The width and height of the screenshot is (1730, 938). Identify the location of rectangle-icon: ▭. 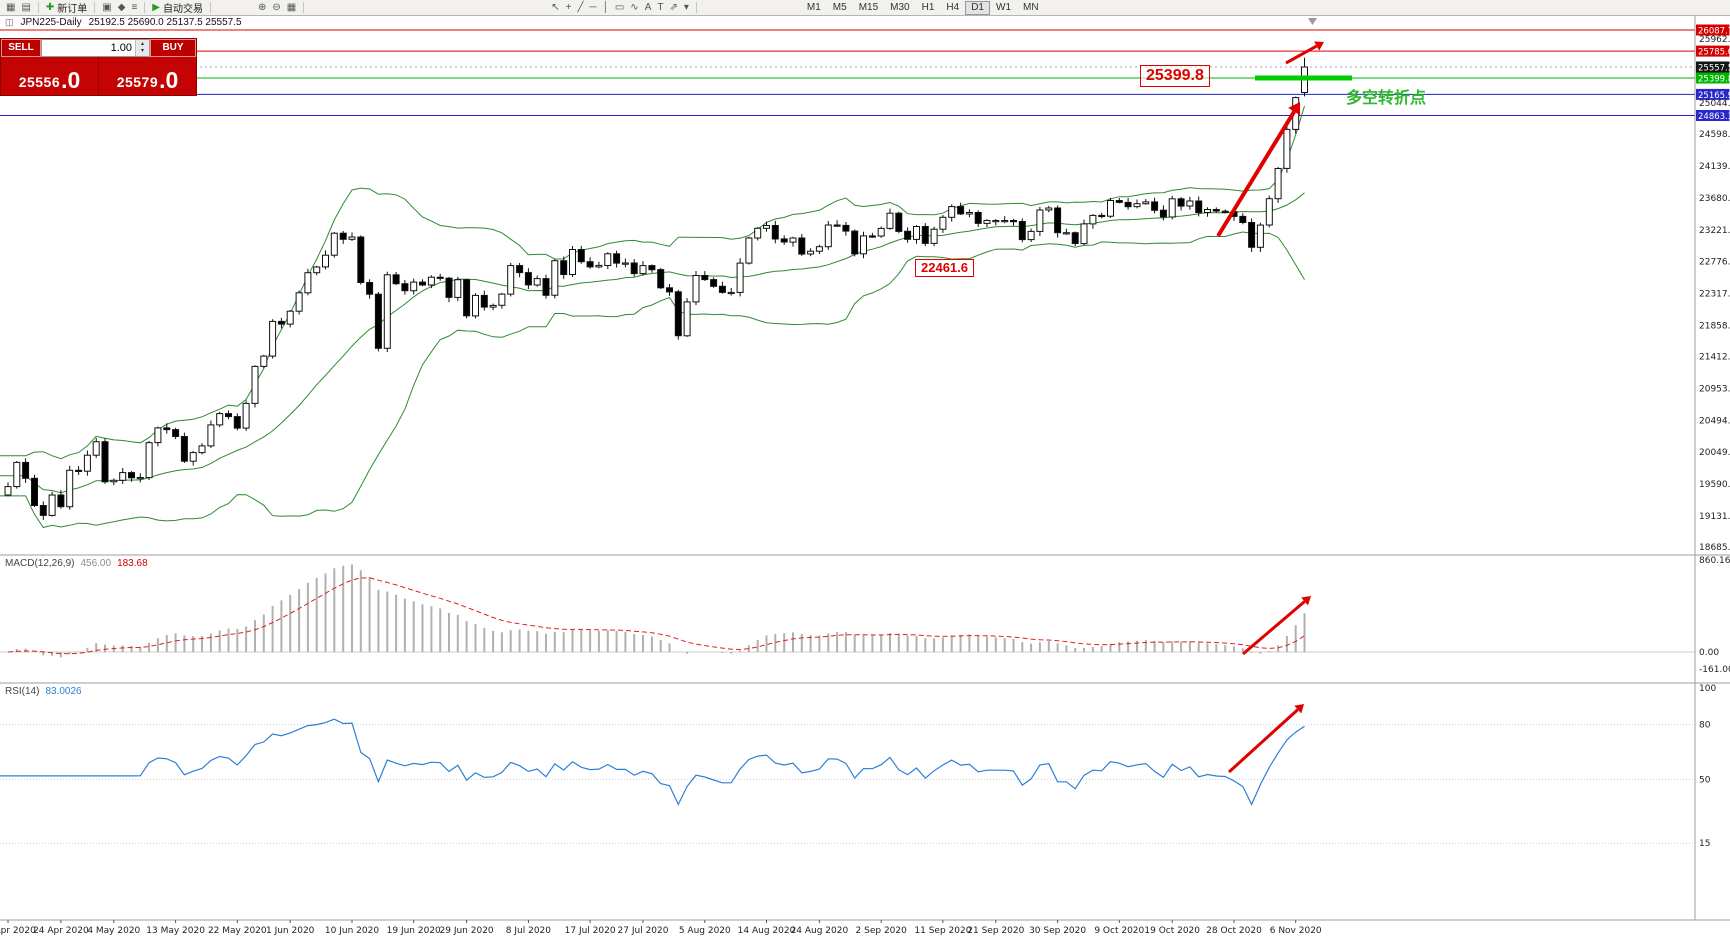
(619, 7).